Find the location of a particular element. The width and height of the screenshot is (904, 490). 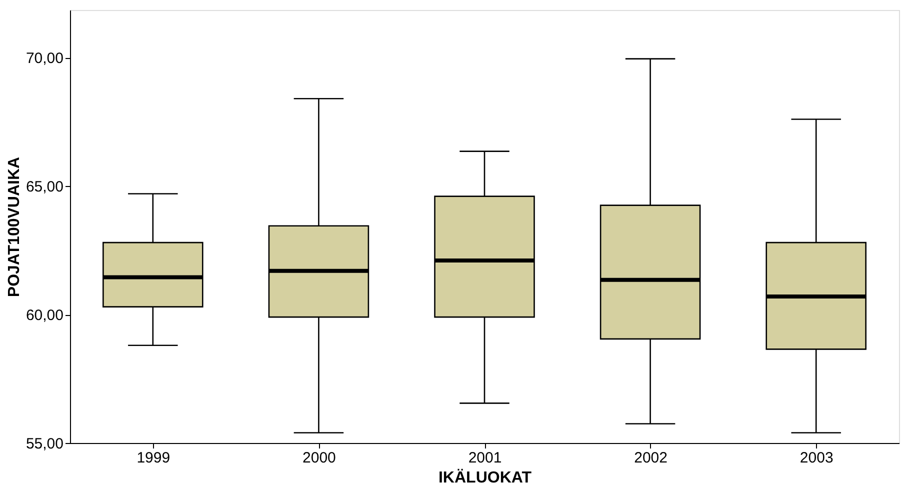

x-tick-label: 2002 is located at coordinates (651, 458).